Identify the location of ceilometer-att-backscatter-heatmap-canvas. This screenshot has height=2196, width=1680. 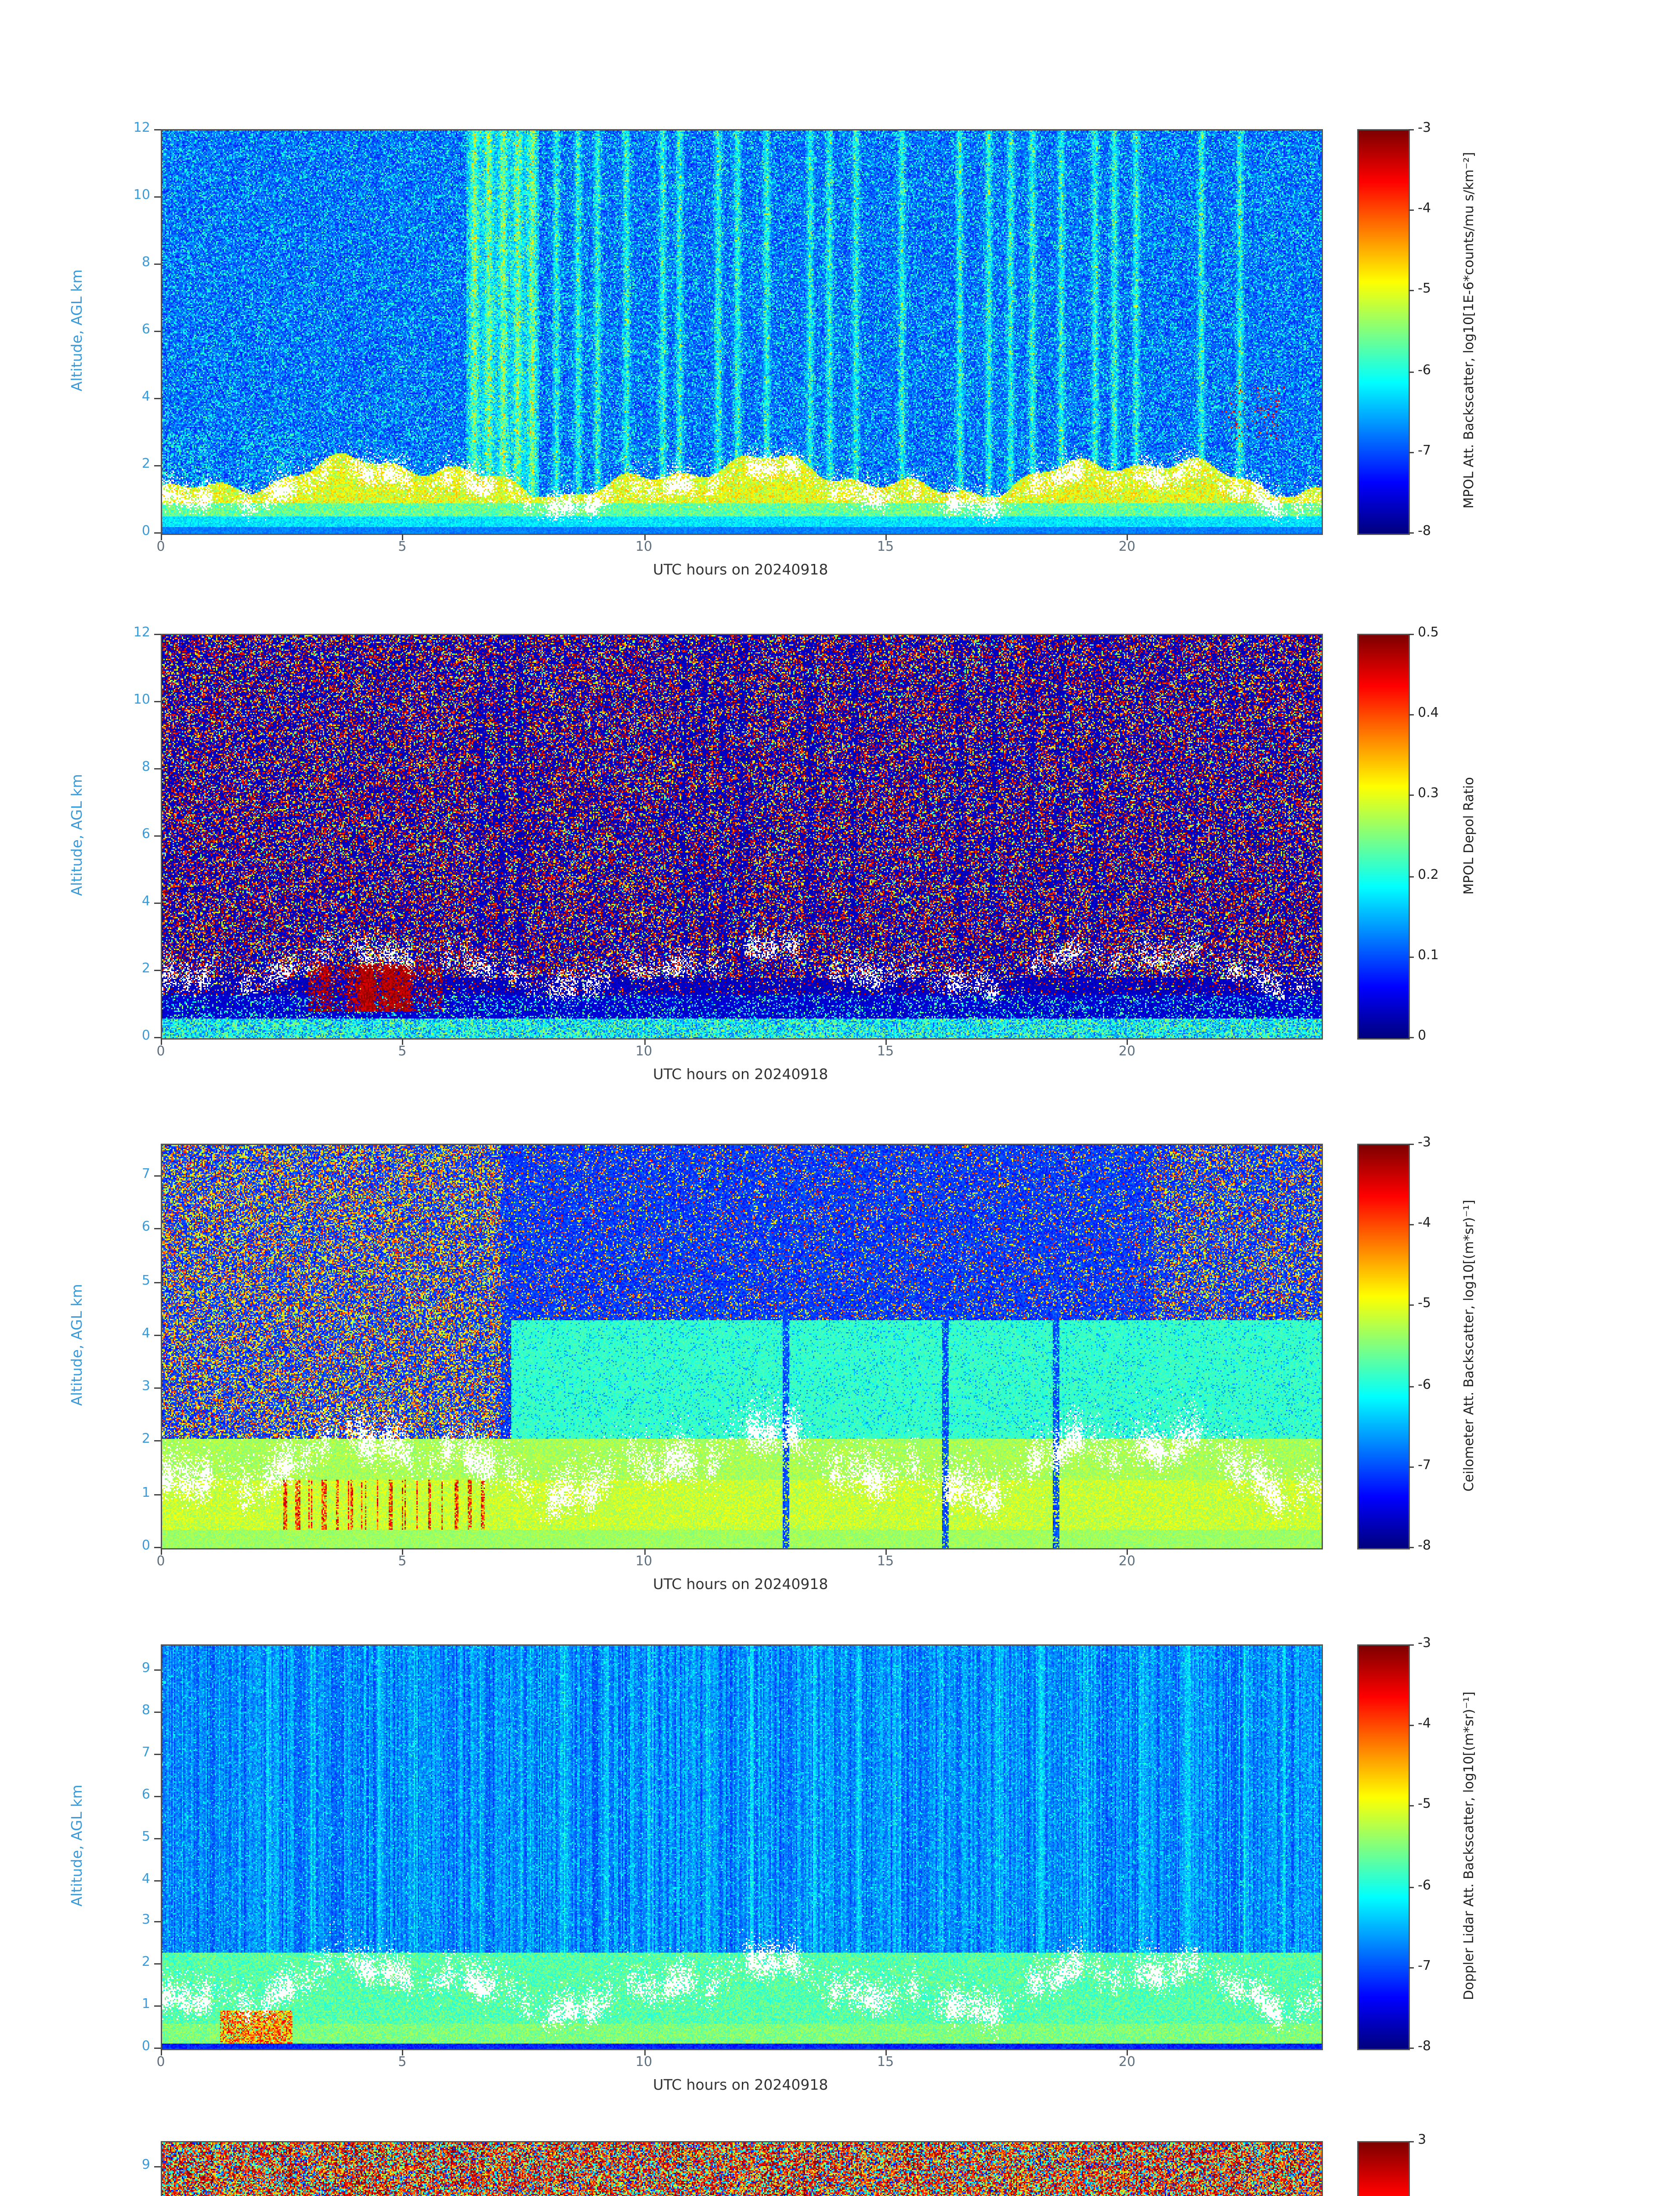
(742, 1346).